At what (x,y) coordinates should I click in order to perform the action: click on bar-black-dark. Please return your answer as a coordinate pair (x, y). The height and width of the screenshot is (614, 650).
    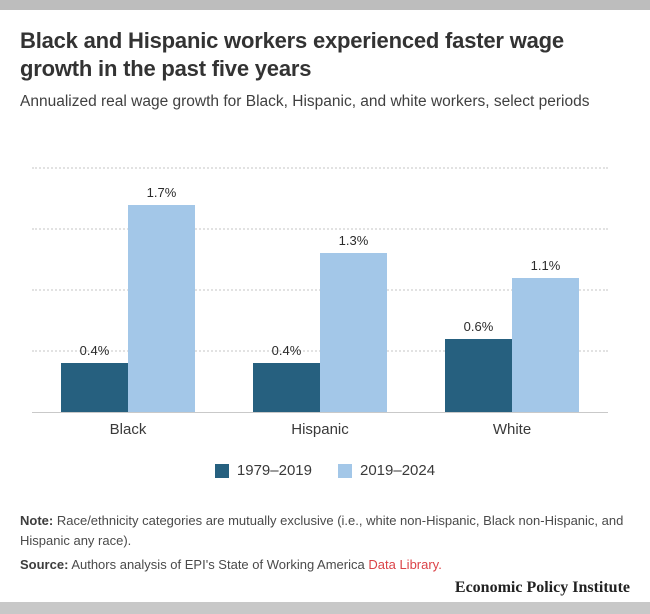
    Looking at the image, I should click on (94, 387).